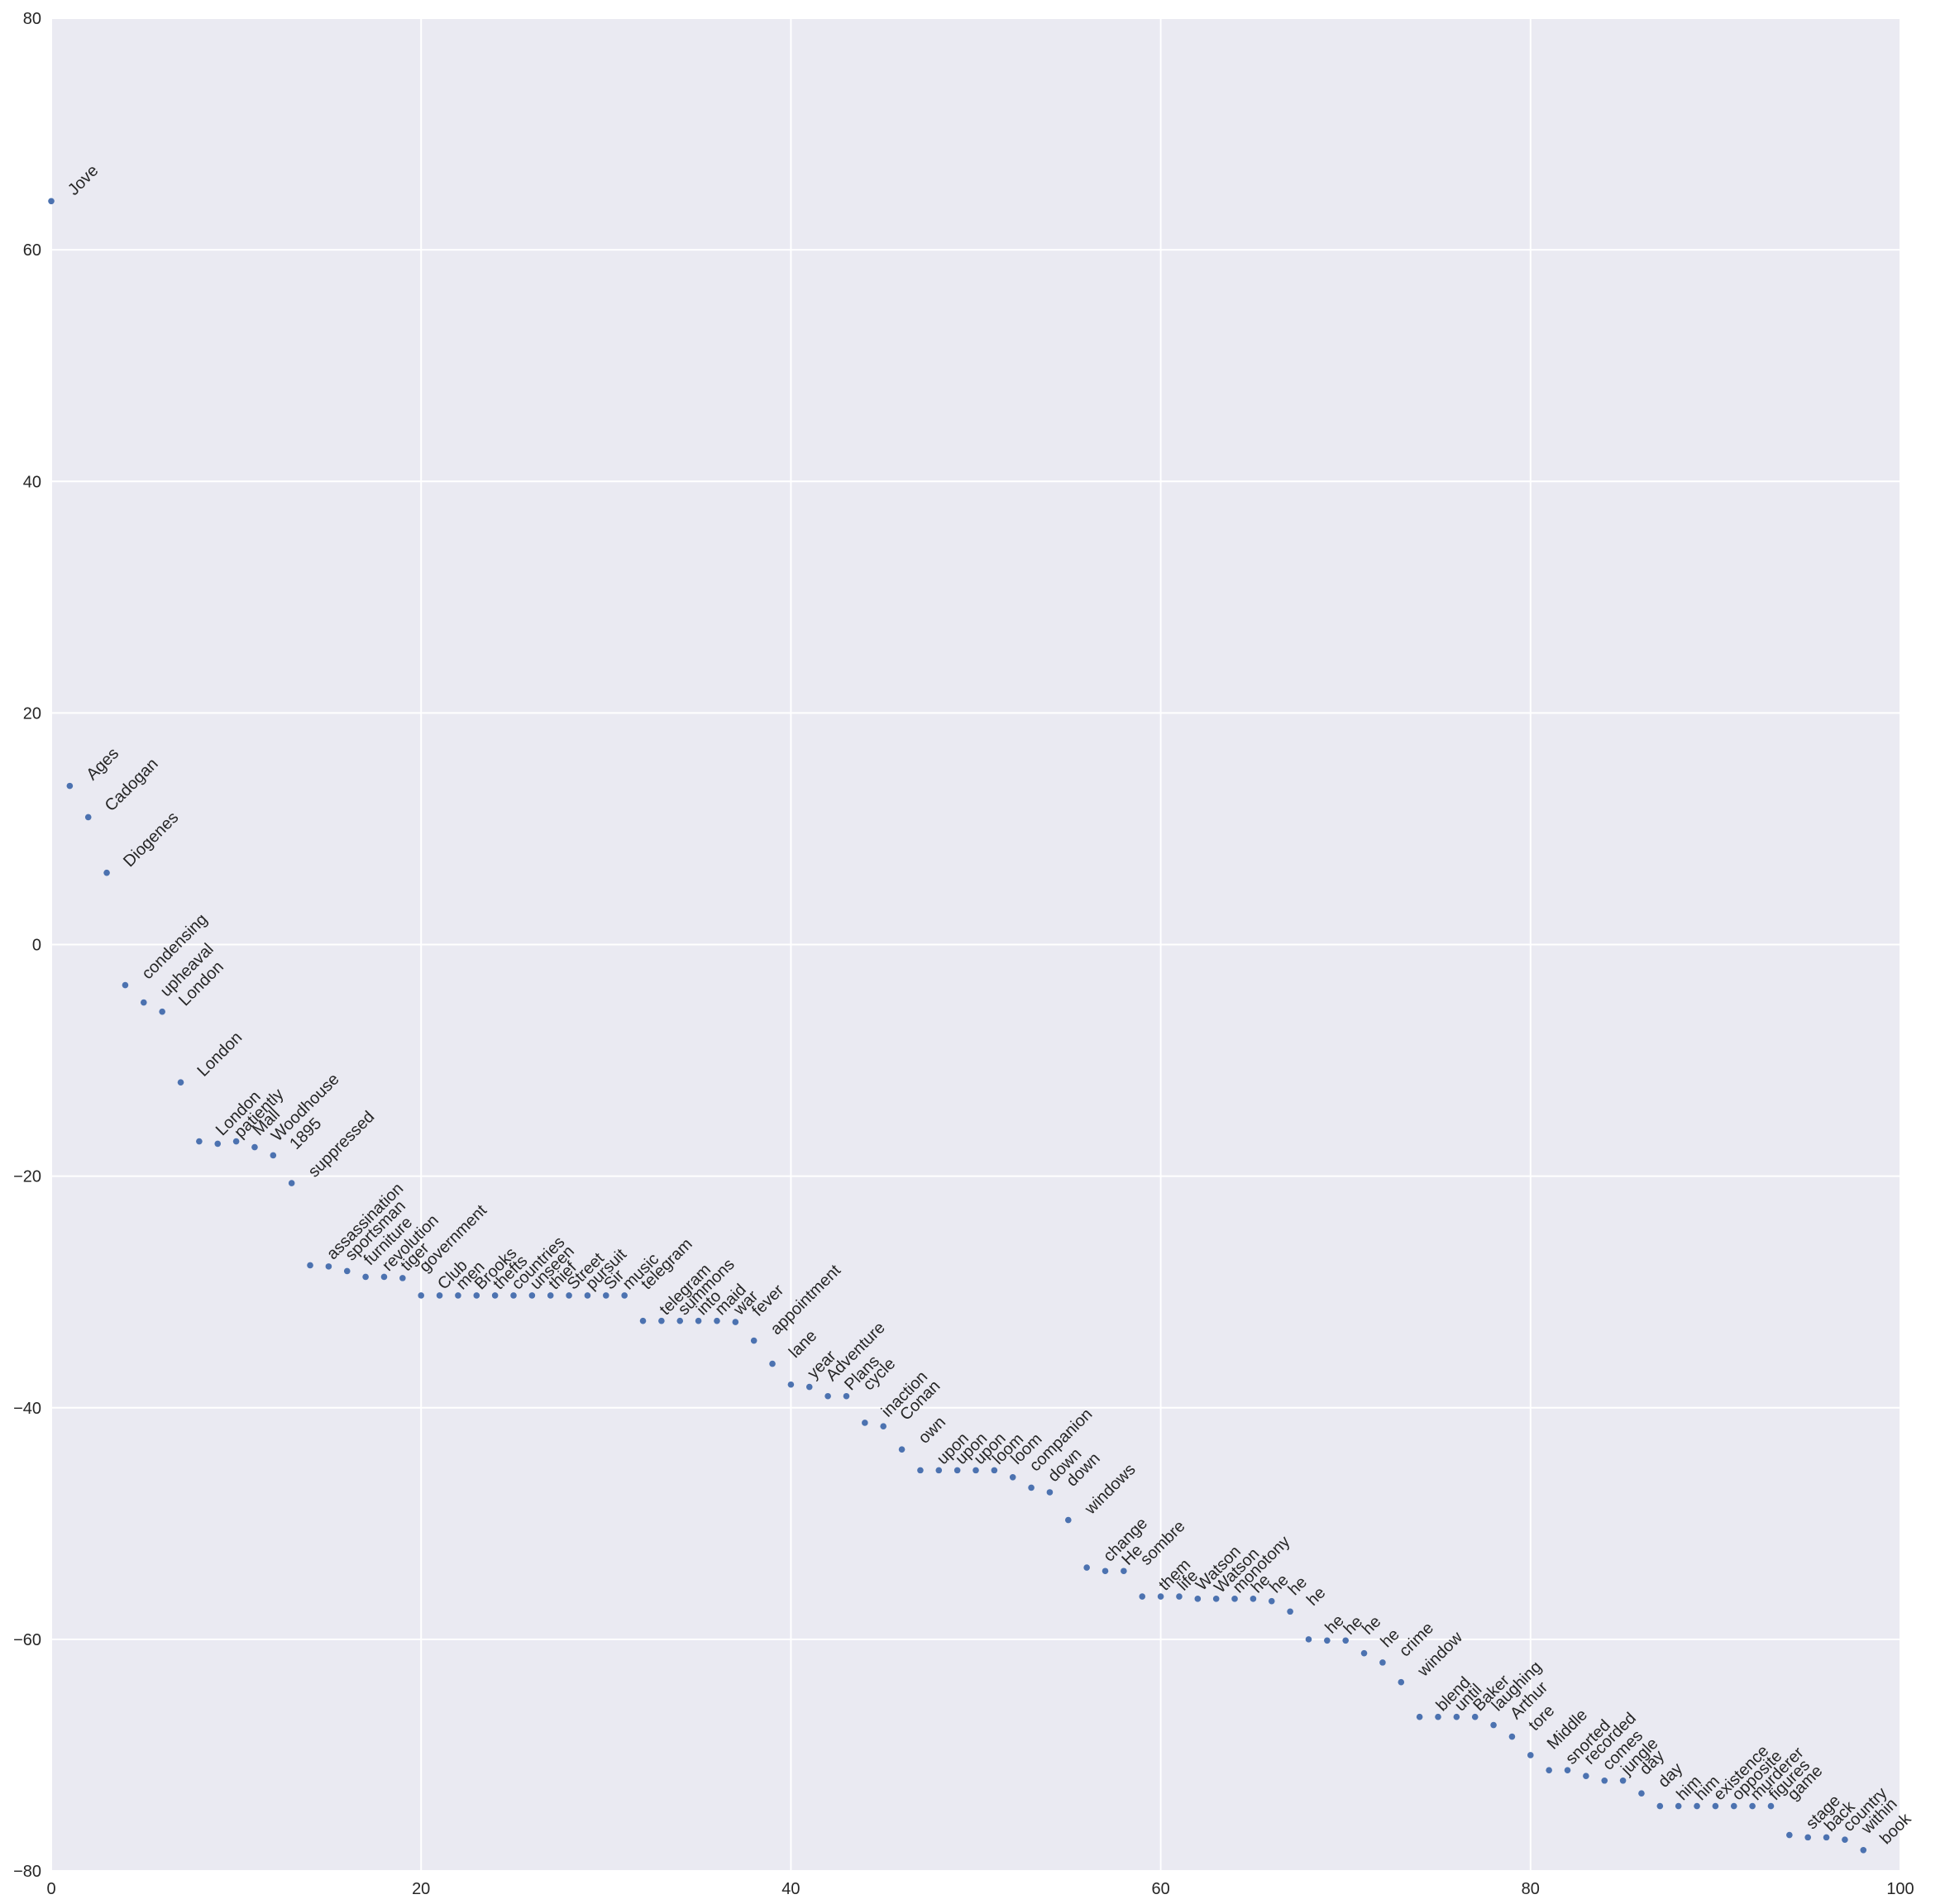  What do you see at coordinates (27, 1640) in the screenshot?
I see `y-tick-label: −60` at bounding box center [27, 1640].